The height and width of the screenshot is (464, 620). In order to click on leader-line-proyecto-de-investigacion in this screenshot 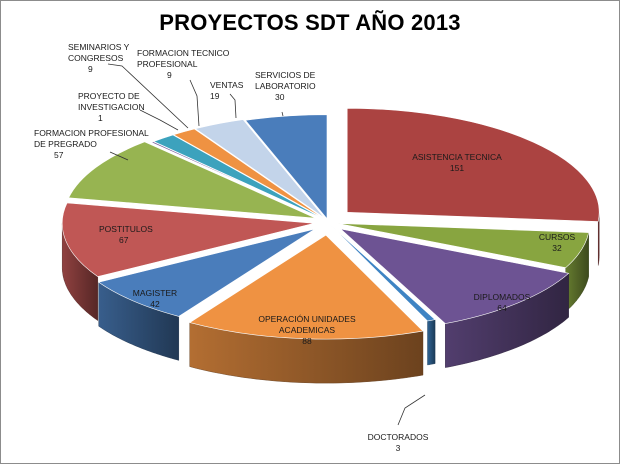, I will do `click(159, 120)`.